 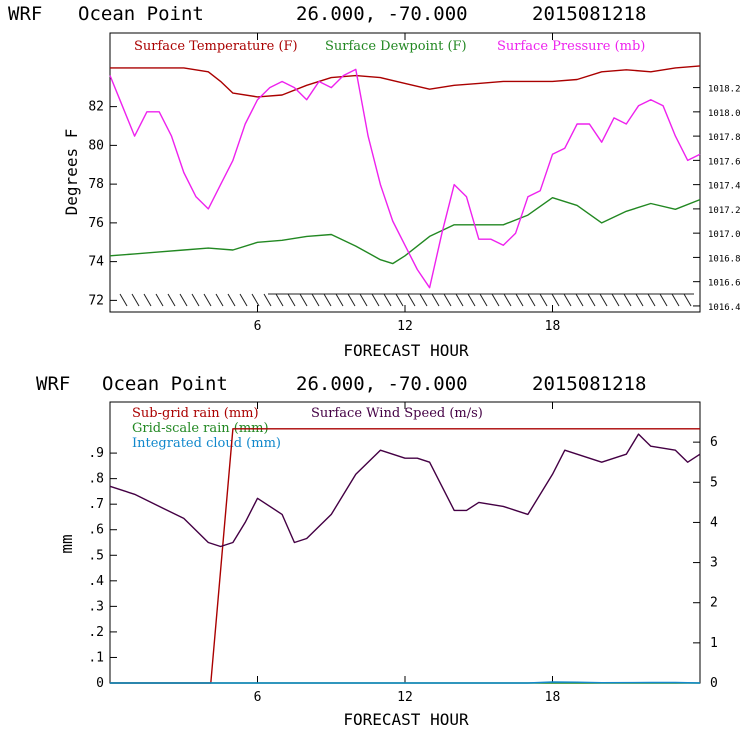 What do you see at coordinates (724, 114) in the screenshot?
I see `panel1-y2-tick-label: 1018.0` at bounding box center [724, 114].